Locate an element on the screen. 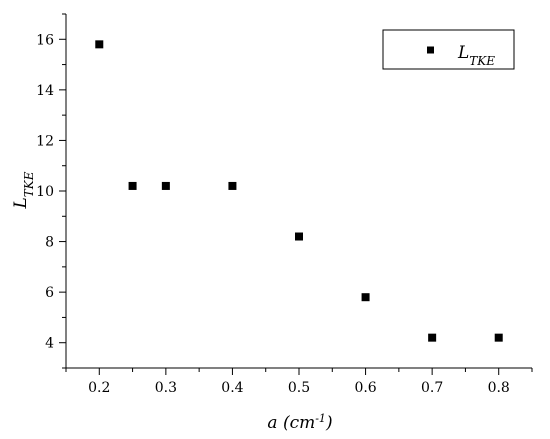 The width and height of the screenshot is (550, 439). legend: LTKE is located at coordinates (448, 49).